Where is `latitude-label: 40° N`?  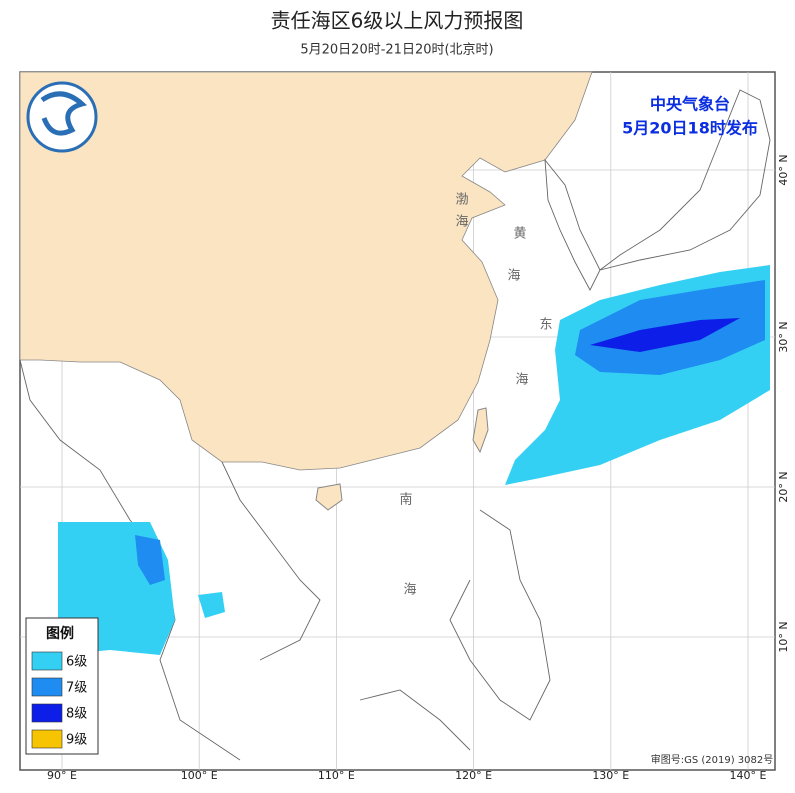 latitude-label: 40° N is located at coordinates (783, 169).